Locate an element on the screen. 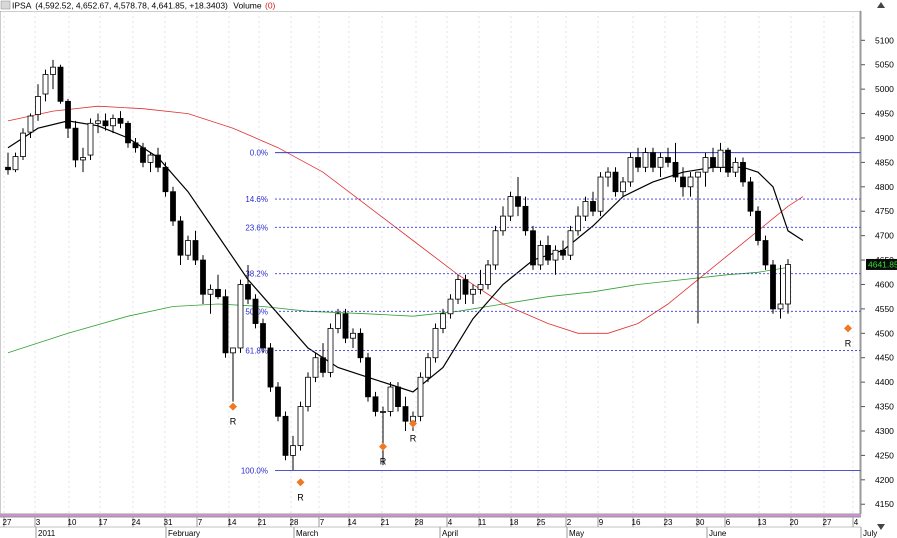 Image resolution: width=897 pixels, height=538 pixels. month-label: March is located at coordinates (307, 533).